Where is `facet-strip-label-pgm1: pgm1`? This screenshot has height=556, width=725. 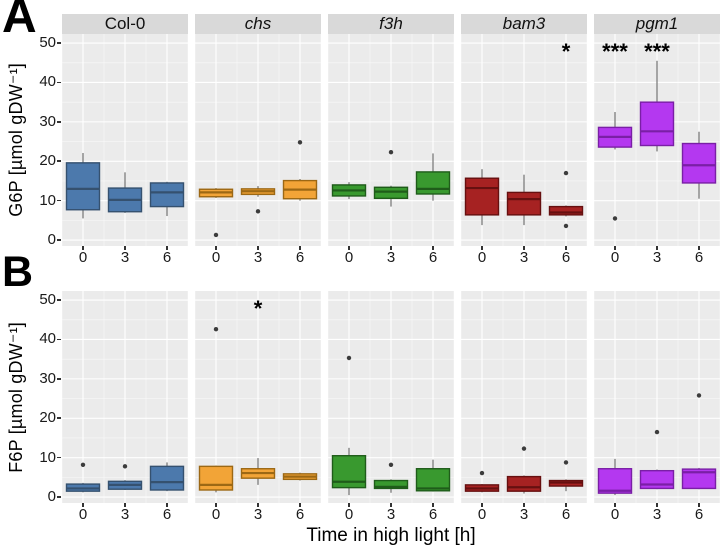 facet-strip-label-pgm1: pgm1 is located at coordinates (657, 23).